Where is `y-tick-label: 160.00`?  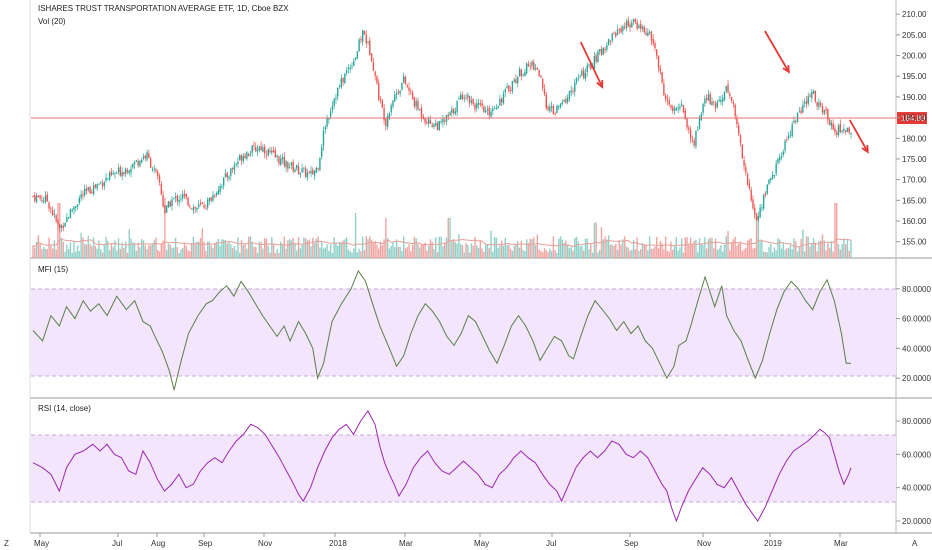 y-tick-label: 160.00 is located at coordinates (914, 221).